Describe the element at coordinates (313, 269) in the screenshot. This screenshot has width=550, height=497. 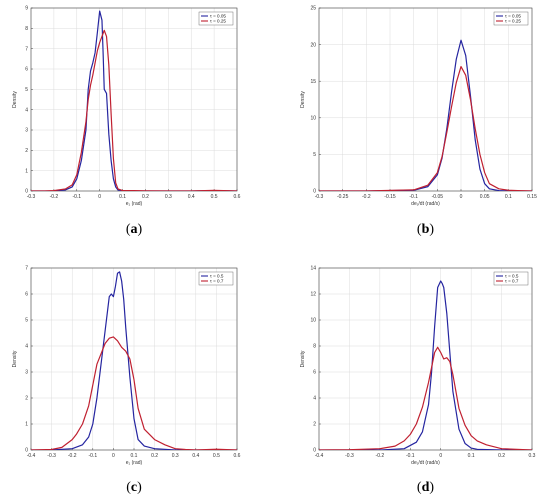
I see `y-tick-label: 14` at that location.